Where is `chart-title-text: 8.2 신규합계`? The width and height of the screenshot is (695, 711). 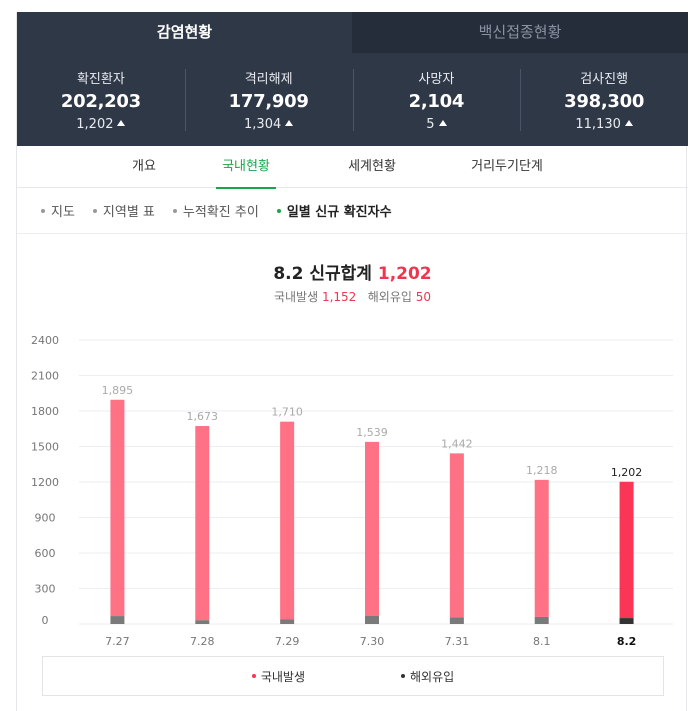
chart-title-text: 8.2 신규합계 is located at coordinates (322, 274).